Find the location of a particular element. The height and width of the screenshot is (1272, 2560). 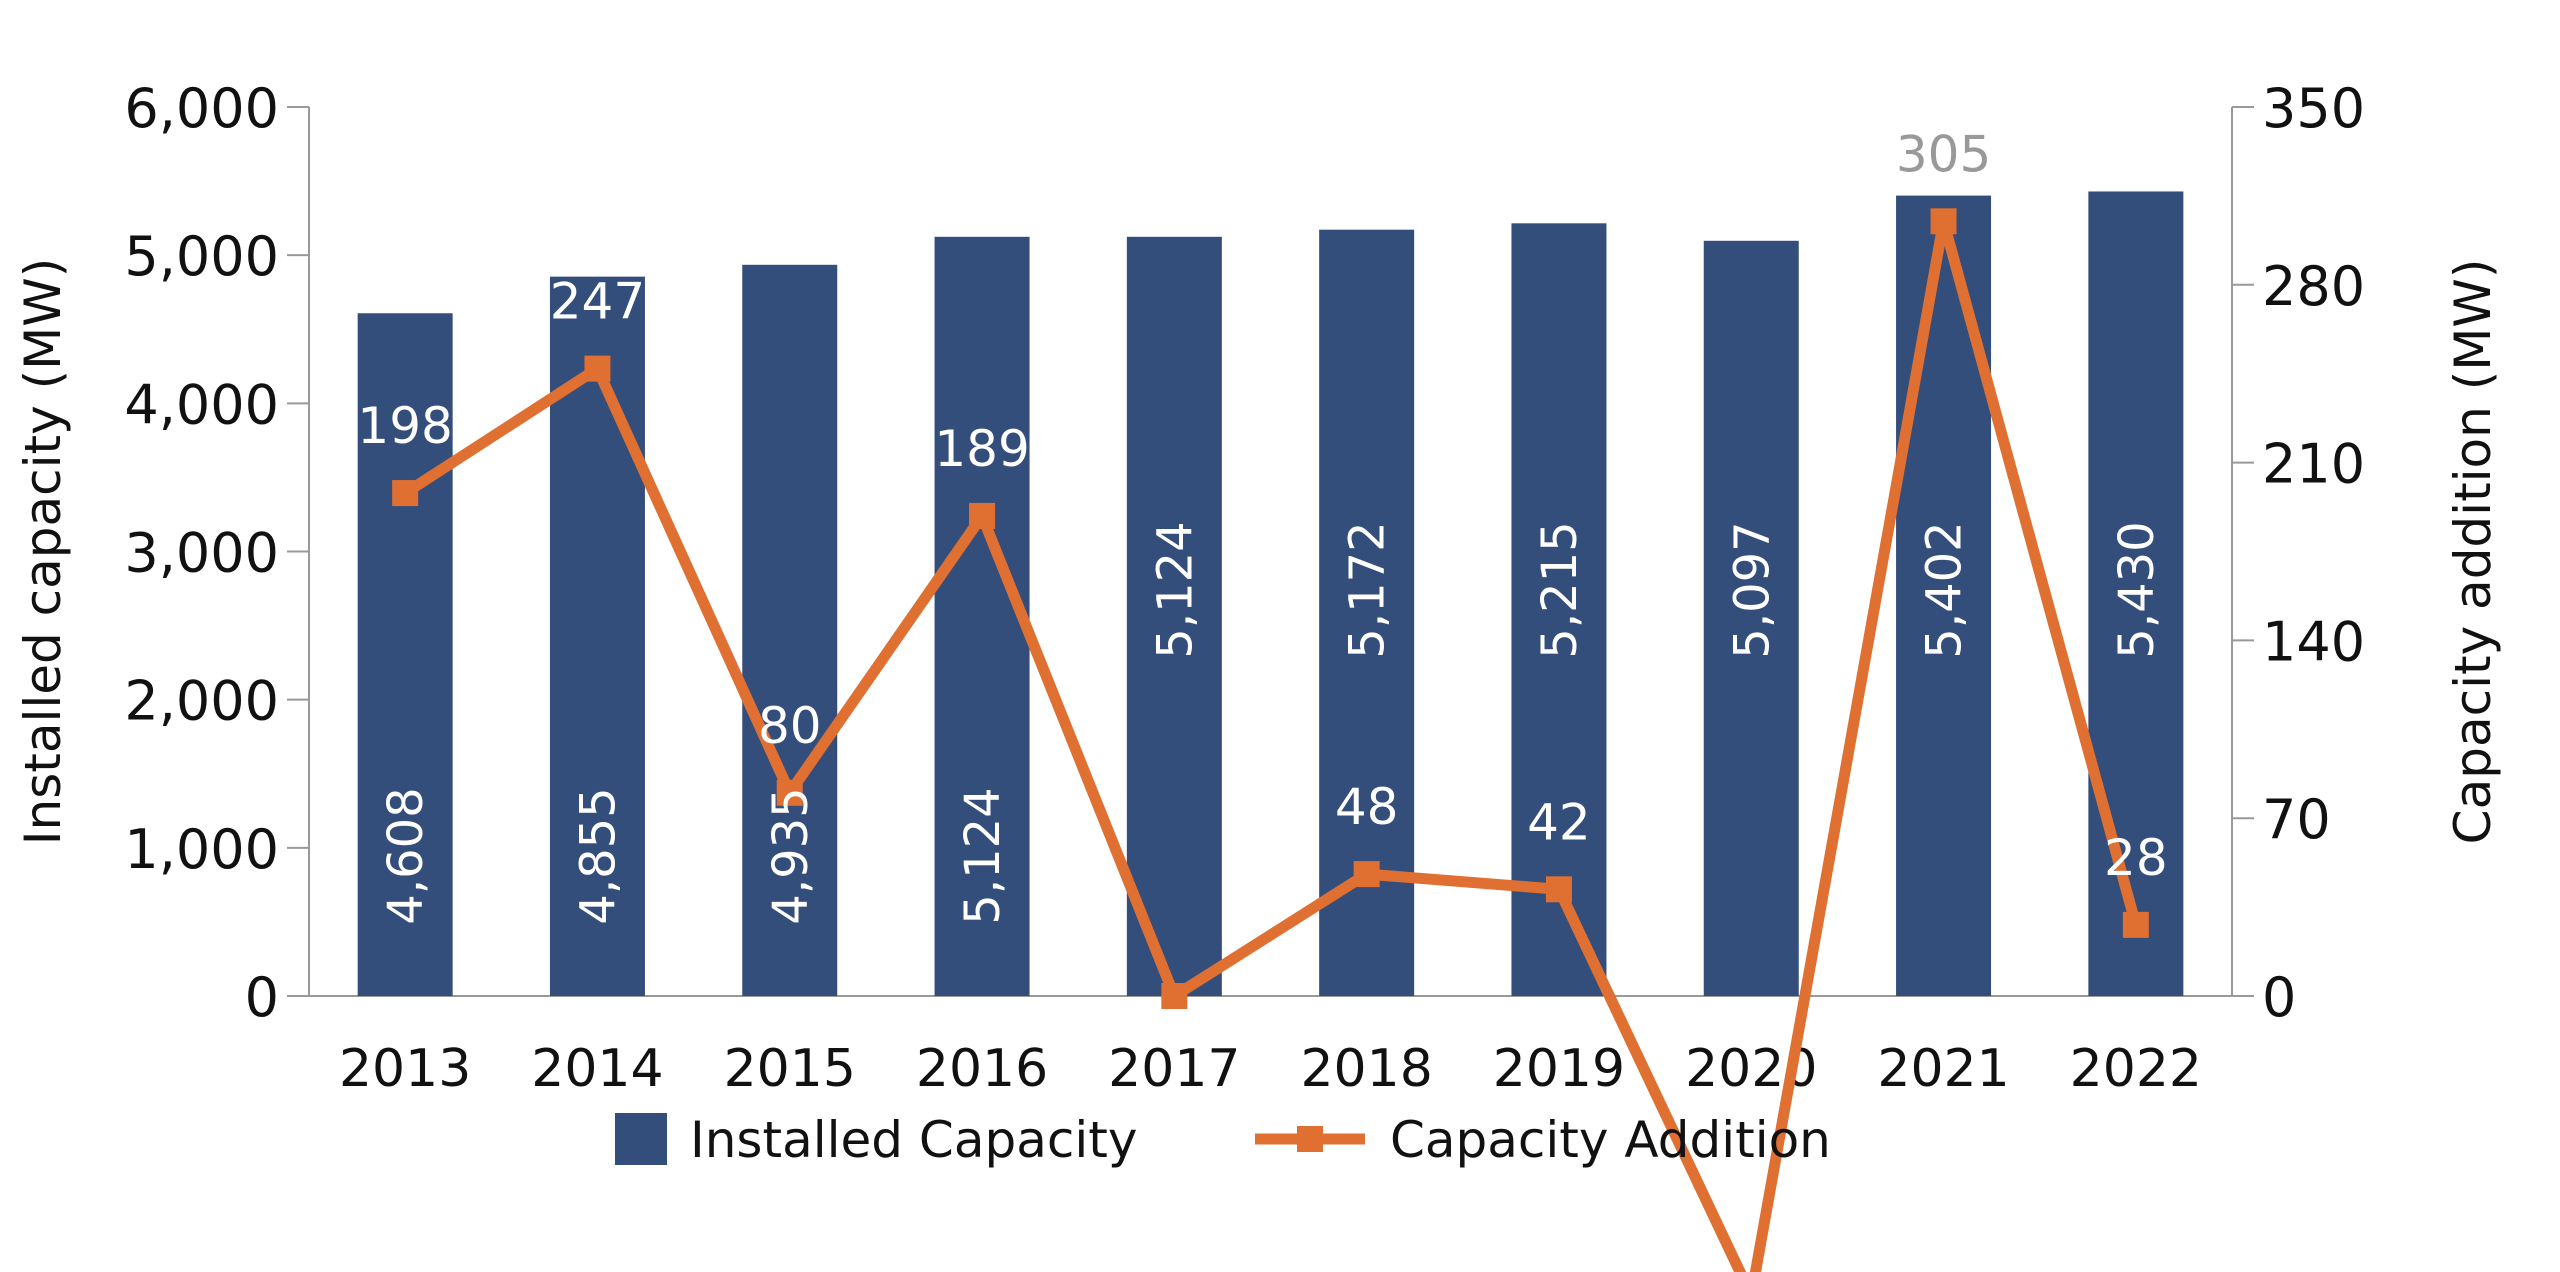

bar-value-label: 5,172 is located at coordinates (1368, 589).